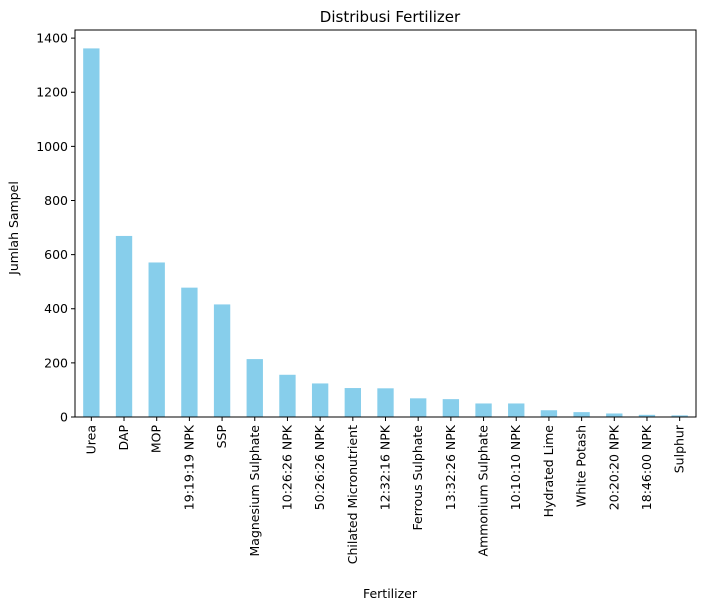 This screenshot has height=611, width=704. I want to click on x-tick-label: 10:26:26 NPK, so click(286, 467).